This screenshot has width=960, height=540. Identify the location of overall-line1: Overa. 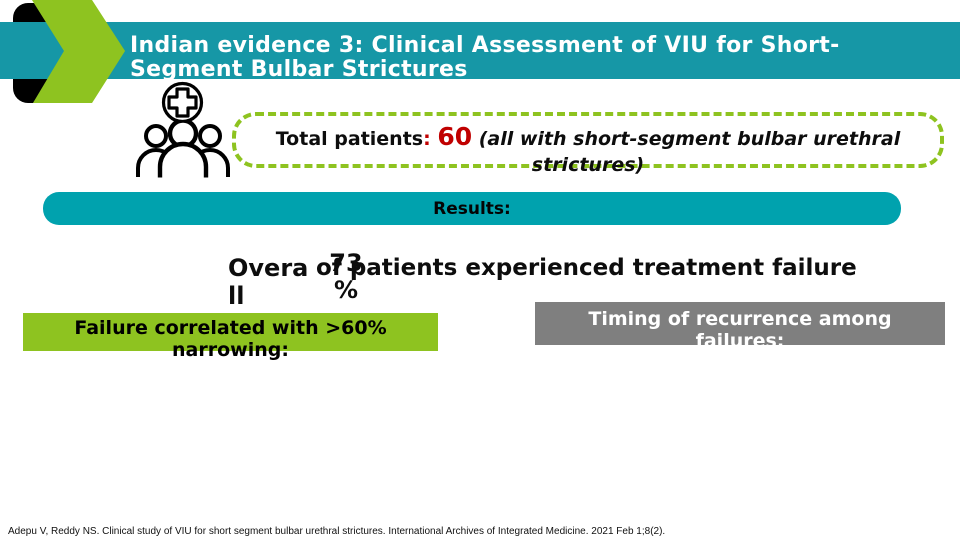
(268, 268).